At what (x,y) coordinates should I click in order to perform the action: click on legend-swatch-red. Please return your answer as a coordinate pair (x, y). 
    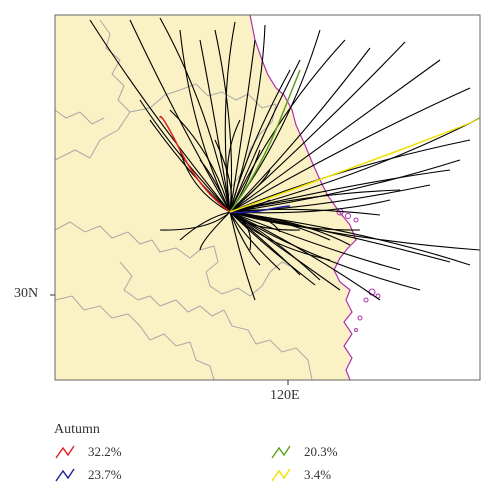
    Looking at the image, I should click on (65, 452).